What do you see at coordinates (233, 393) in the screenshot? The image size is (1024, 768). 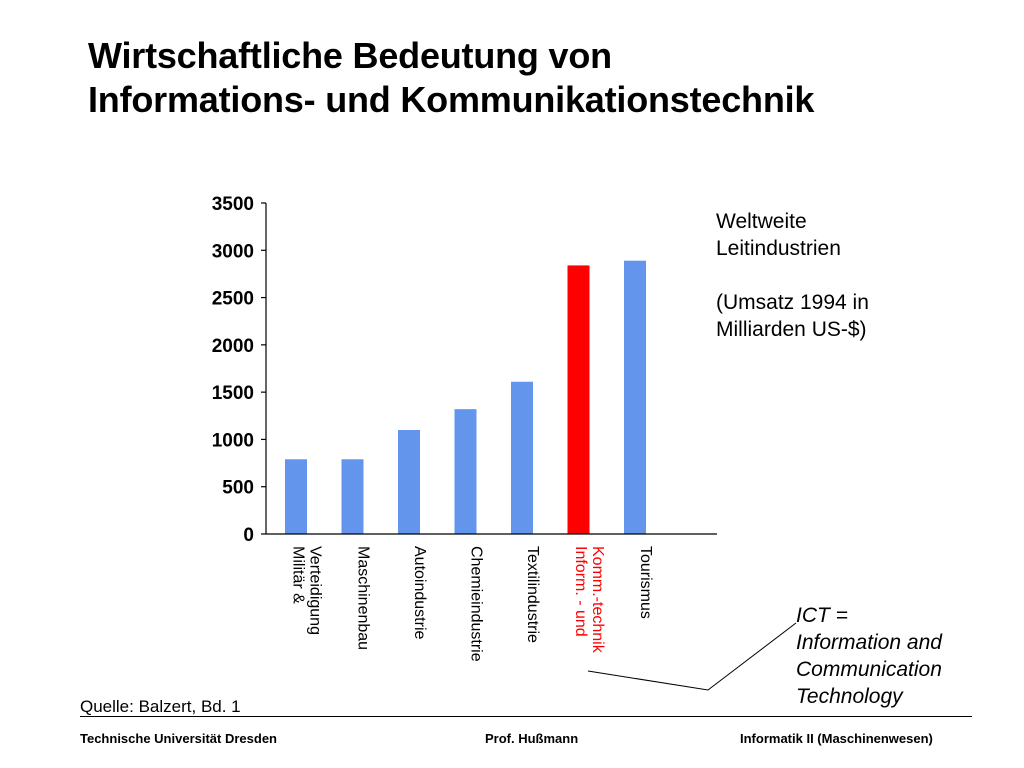 I see `y-tick-label-1500: 1500` at bounding box center [233, 393].